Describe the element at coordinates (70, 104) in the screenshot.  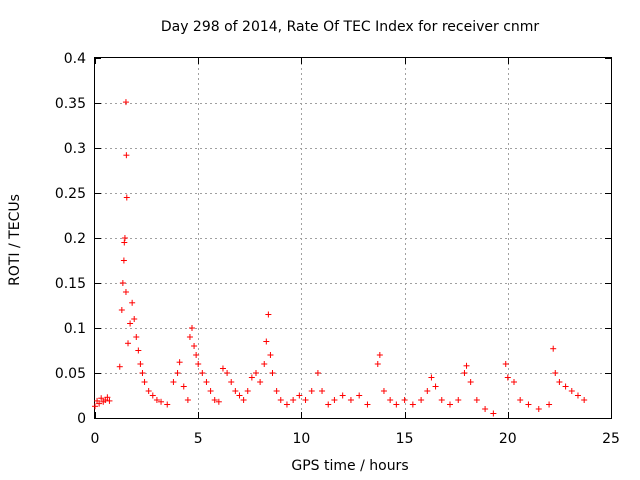
I see `y-tick-label: 0.35` at that location.